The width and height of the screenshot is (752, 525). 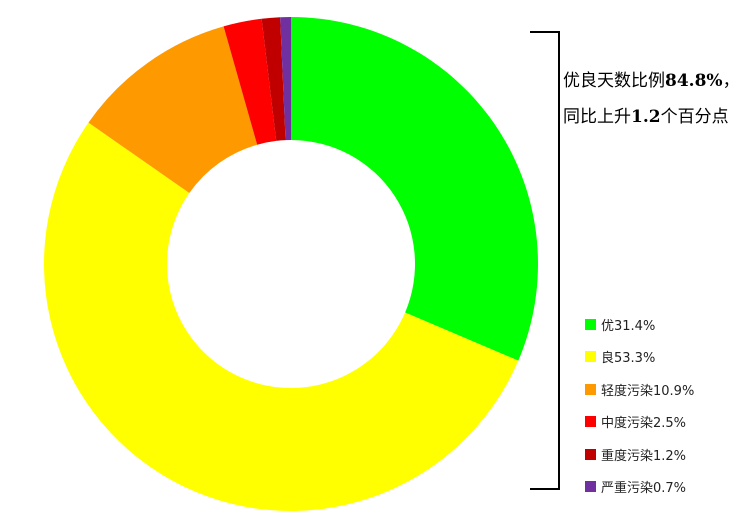 What do you see at coordinates (694, 117) in the screenshot?
I see `annotation-text: 个百分点` at bounding box center [694, 117].